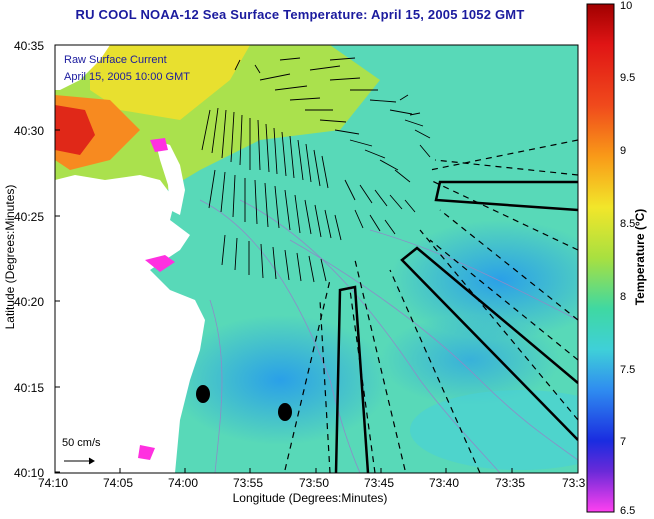 This screenshot has width=654, height=519. What do you see at coordinates (10, 257) in the screenshot?
I see `y-axis-title: Latitude (Degrees:Minutes)` at bounding box center [10, 257].